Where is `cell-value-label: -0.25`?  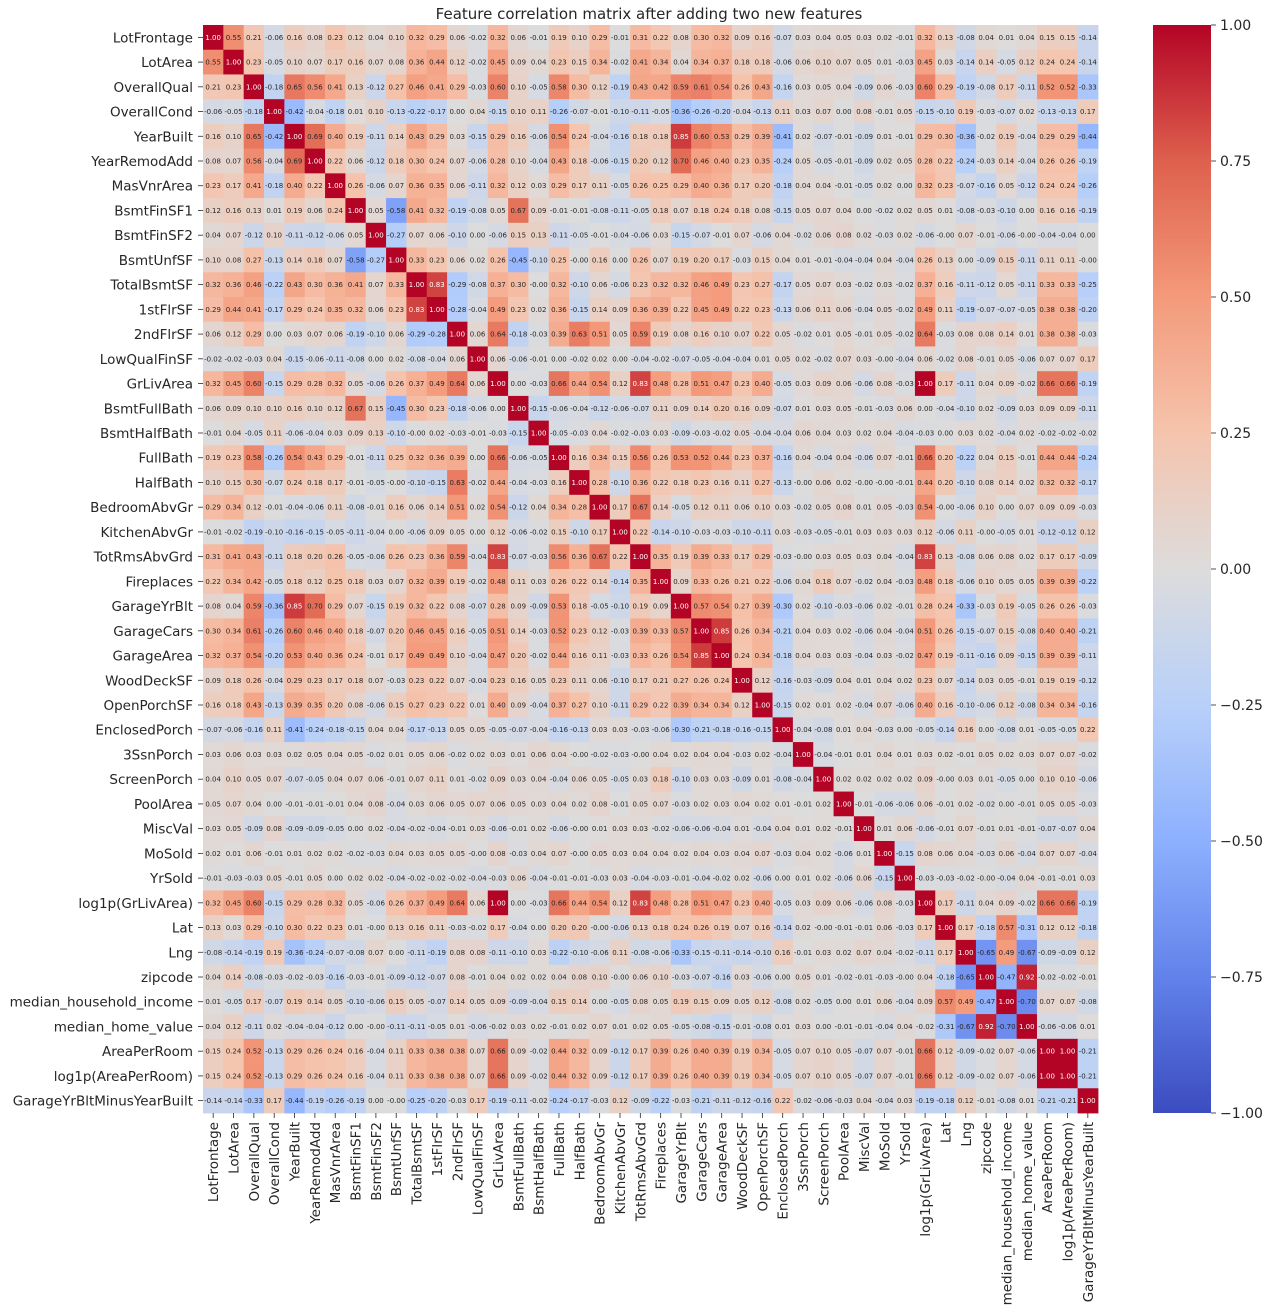 cell-value-label: -0.25 is located at coordinates (417, 1101).